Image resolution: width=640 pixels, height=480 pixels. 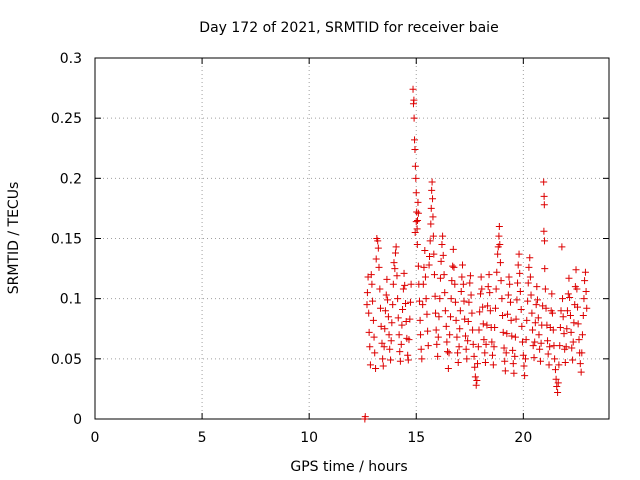 I want to click on x-tick-label: 5, so click(x=202, y=438).